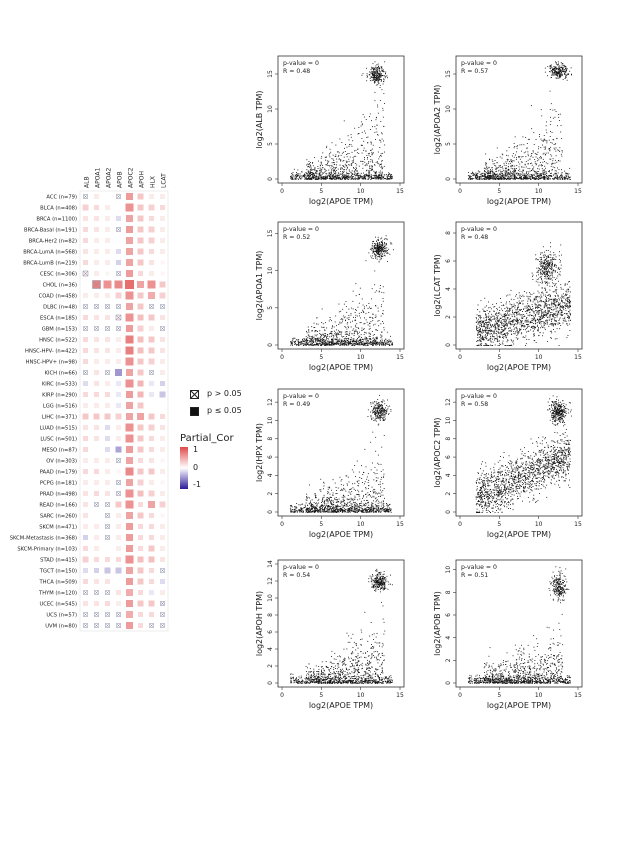  What do you see at coordinates (184, 468) in the screenshot?
I see `colorbar` at bounding box center [184, 468].